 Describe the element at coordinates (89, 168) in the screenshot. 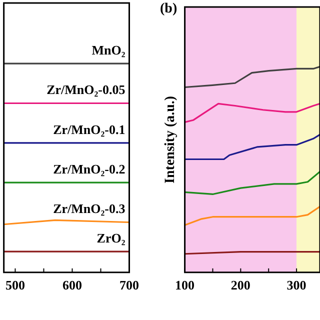

I see `series-label: Zr/MnO₂-0.2` at that location.